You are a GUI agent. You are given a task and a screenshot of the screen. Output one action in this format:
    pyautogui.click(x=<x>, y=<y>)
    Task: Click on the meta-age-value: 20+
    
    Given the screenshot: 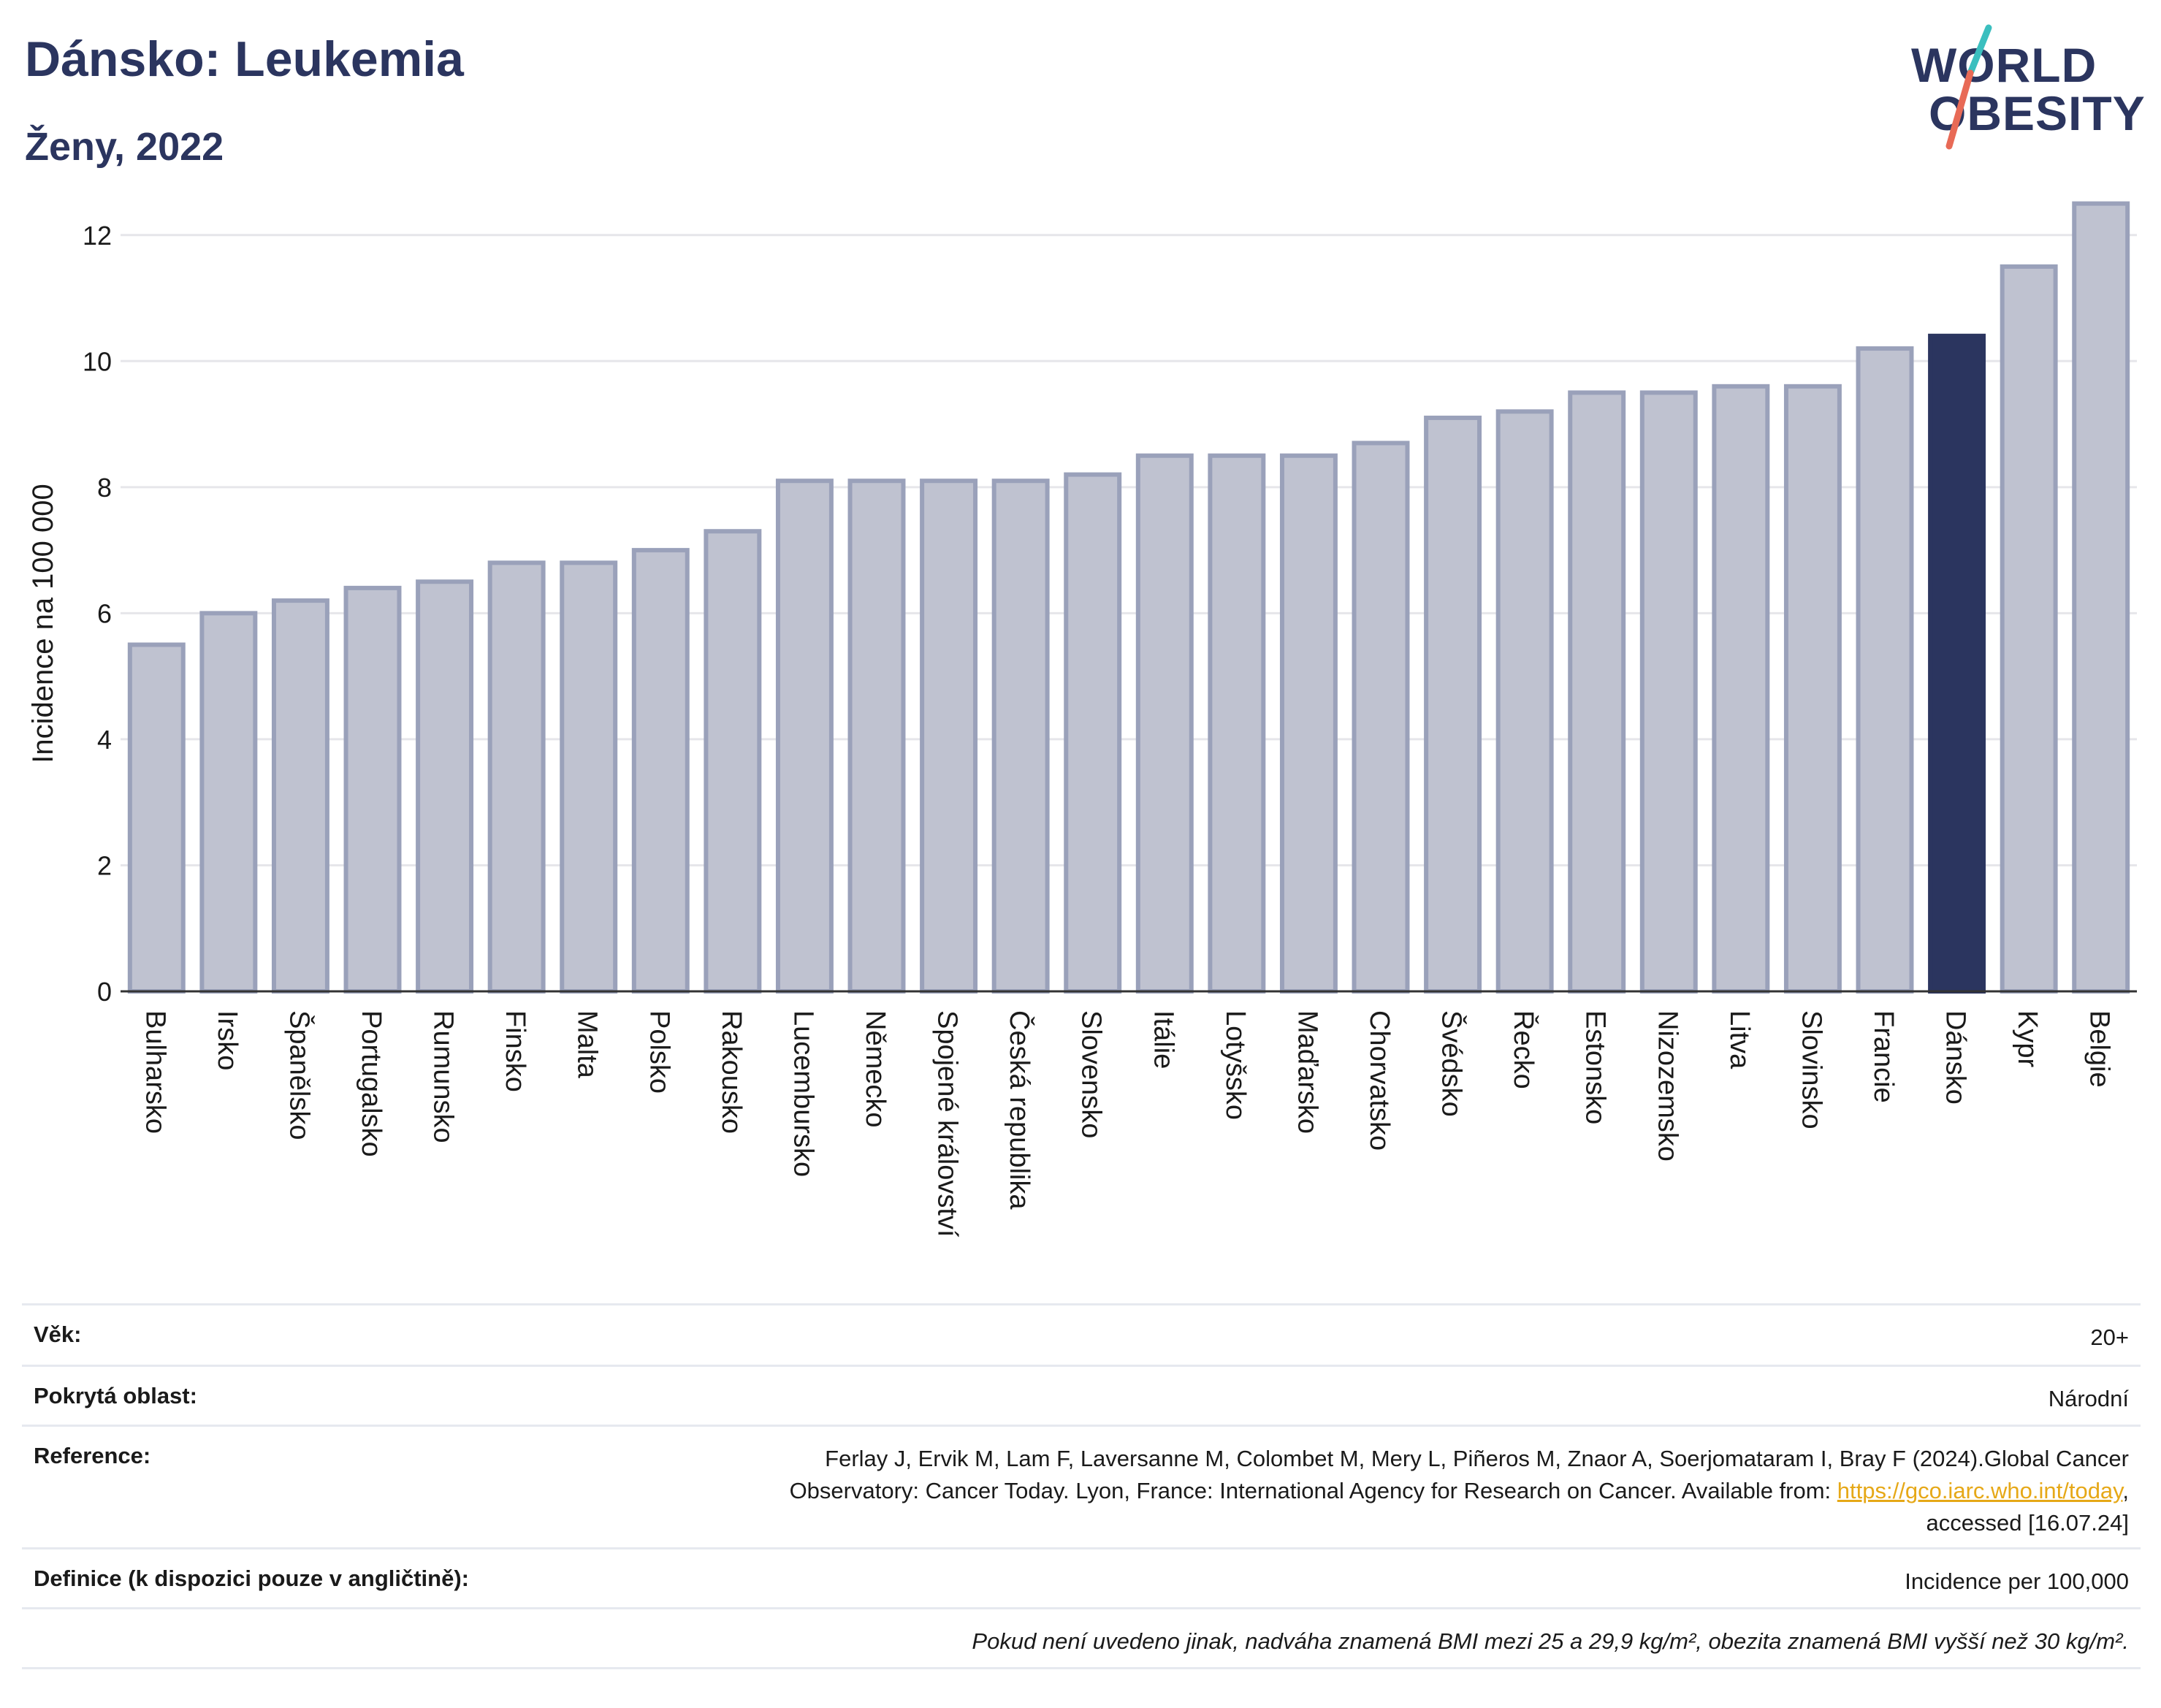 What is the action you would take?
    pyautogui.click(x=2109, y=1337)
    